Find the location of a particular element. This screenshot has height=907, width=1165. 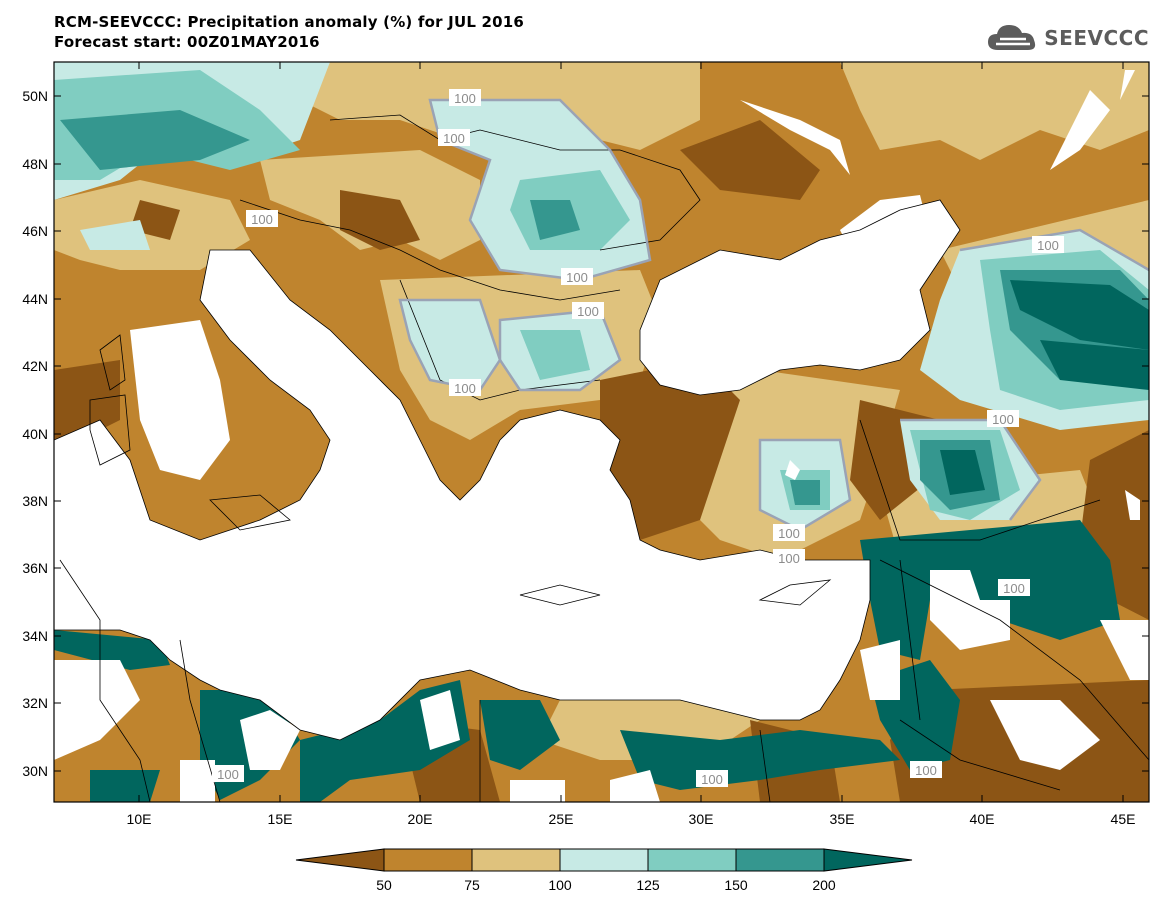

lat-tick-label: 40N is located at coordinates (35, 434).